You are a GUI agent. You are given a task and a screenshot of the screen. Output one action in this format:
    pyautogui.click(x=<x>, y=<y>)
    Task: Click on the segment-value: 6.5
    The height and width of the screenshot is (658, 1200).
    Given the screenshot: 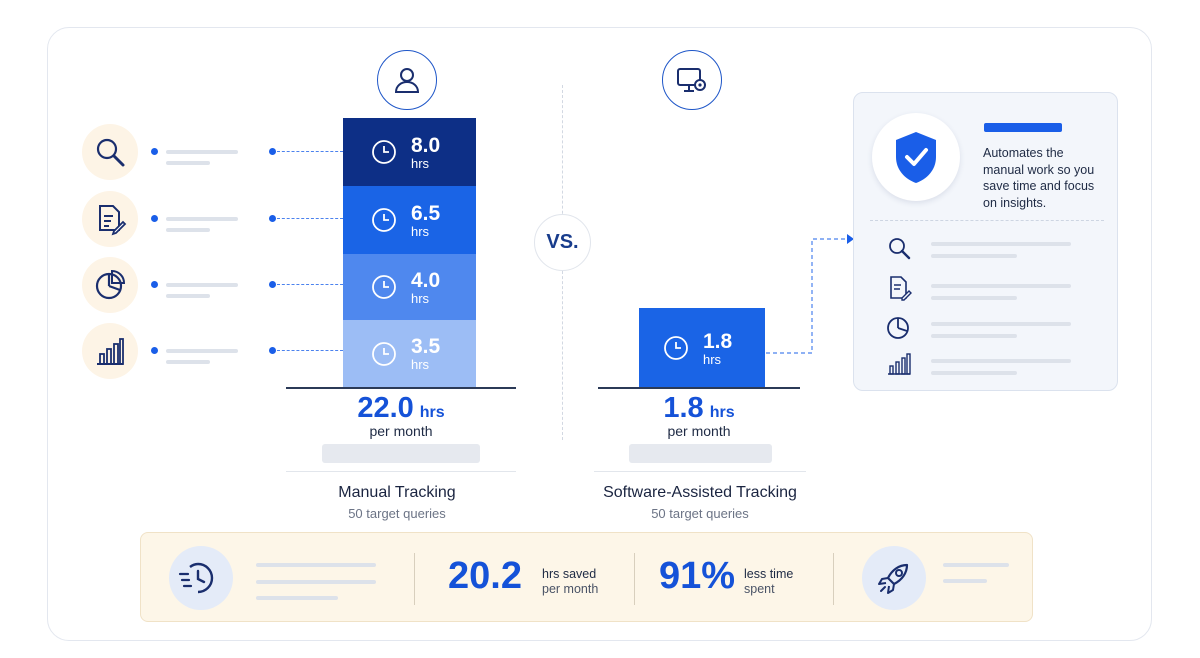 What is the action you would take?
    pyautogui.click(x=426, y=213)
    